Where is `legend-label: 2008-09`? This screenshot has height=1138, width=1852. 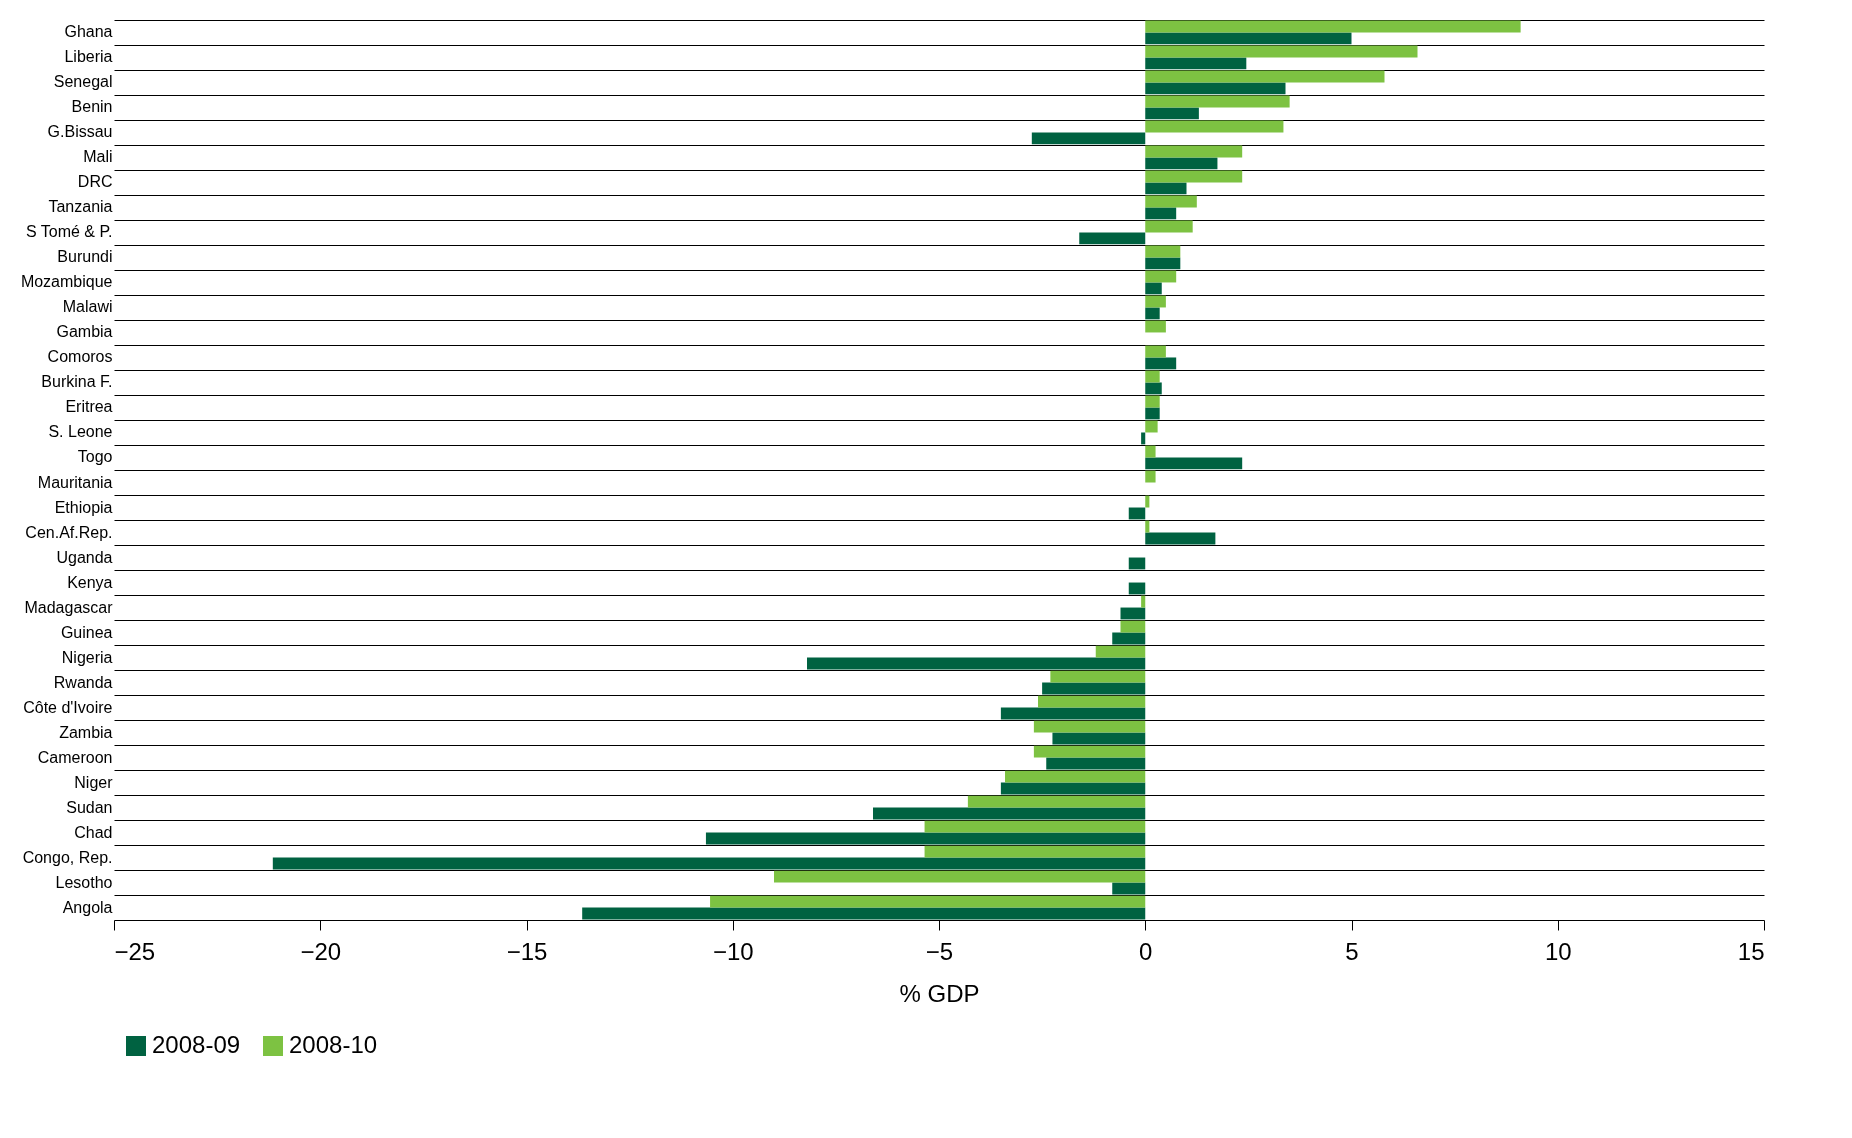
legend-label: 2008-09 is located at coordinates (196, 1044).